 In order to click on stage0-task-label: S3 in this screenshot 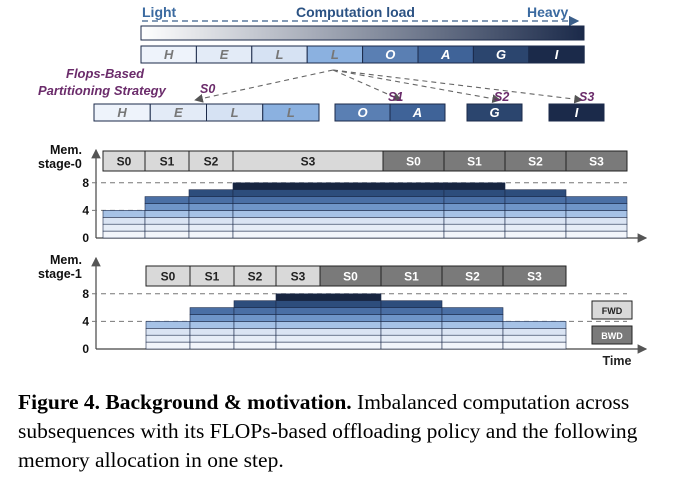, I will do `click(596, 162)`.